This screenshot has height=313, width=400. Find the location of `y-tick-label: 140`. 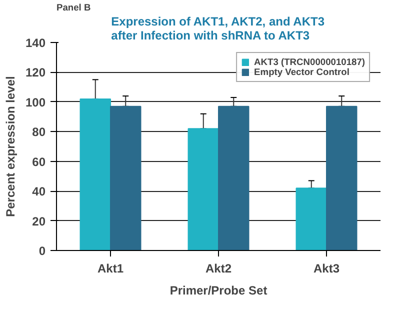

y-tick-label: 140 is located at coordinates (35, 43).